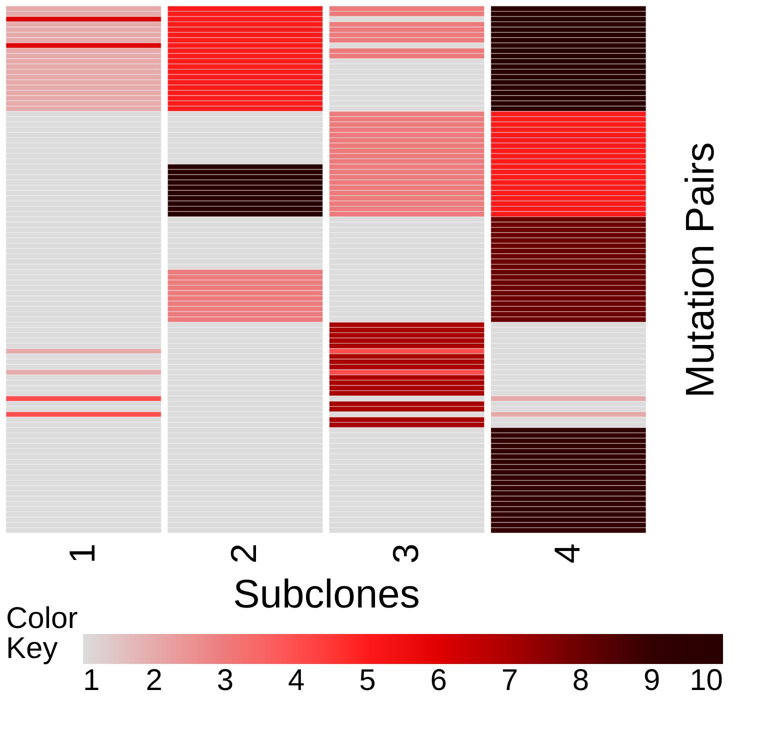 The width and height of the screenshot is (768, 749). Describe the element at coordinates (42, 633) in the screenshot. I see `legend-title: Color Key` at that location.